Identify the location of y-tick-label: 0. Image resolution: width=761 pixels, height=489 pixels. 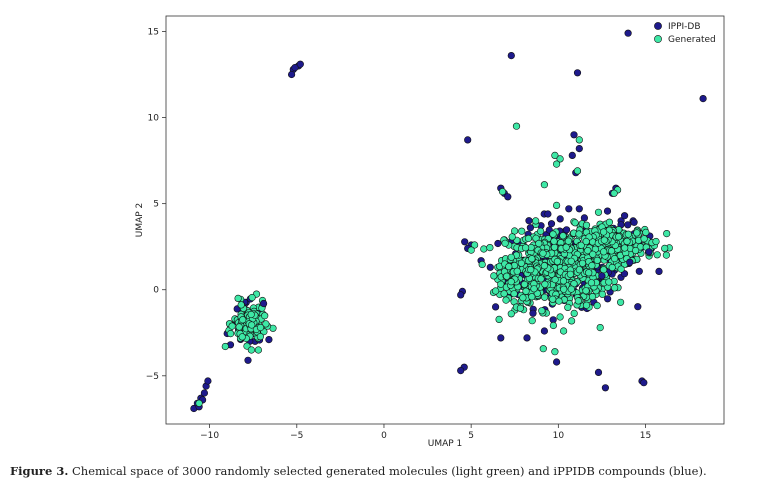
(156, 291).